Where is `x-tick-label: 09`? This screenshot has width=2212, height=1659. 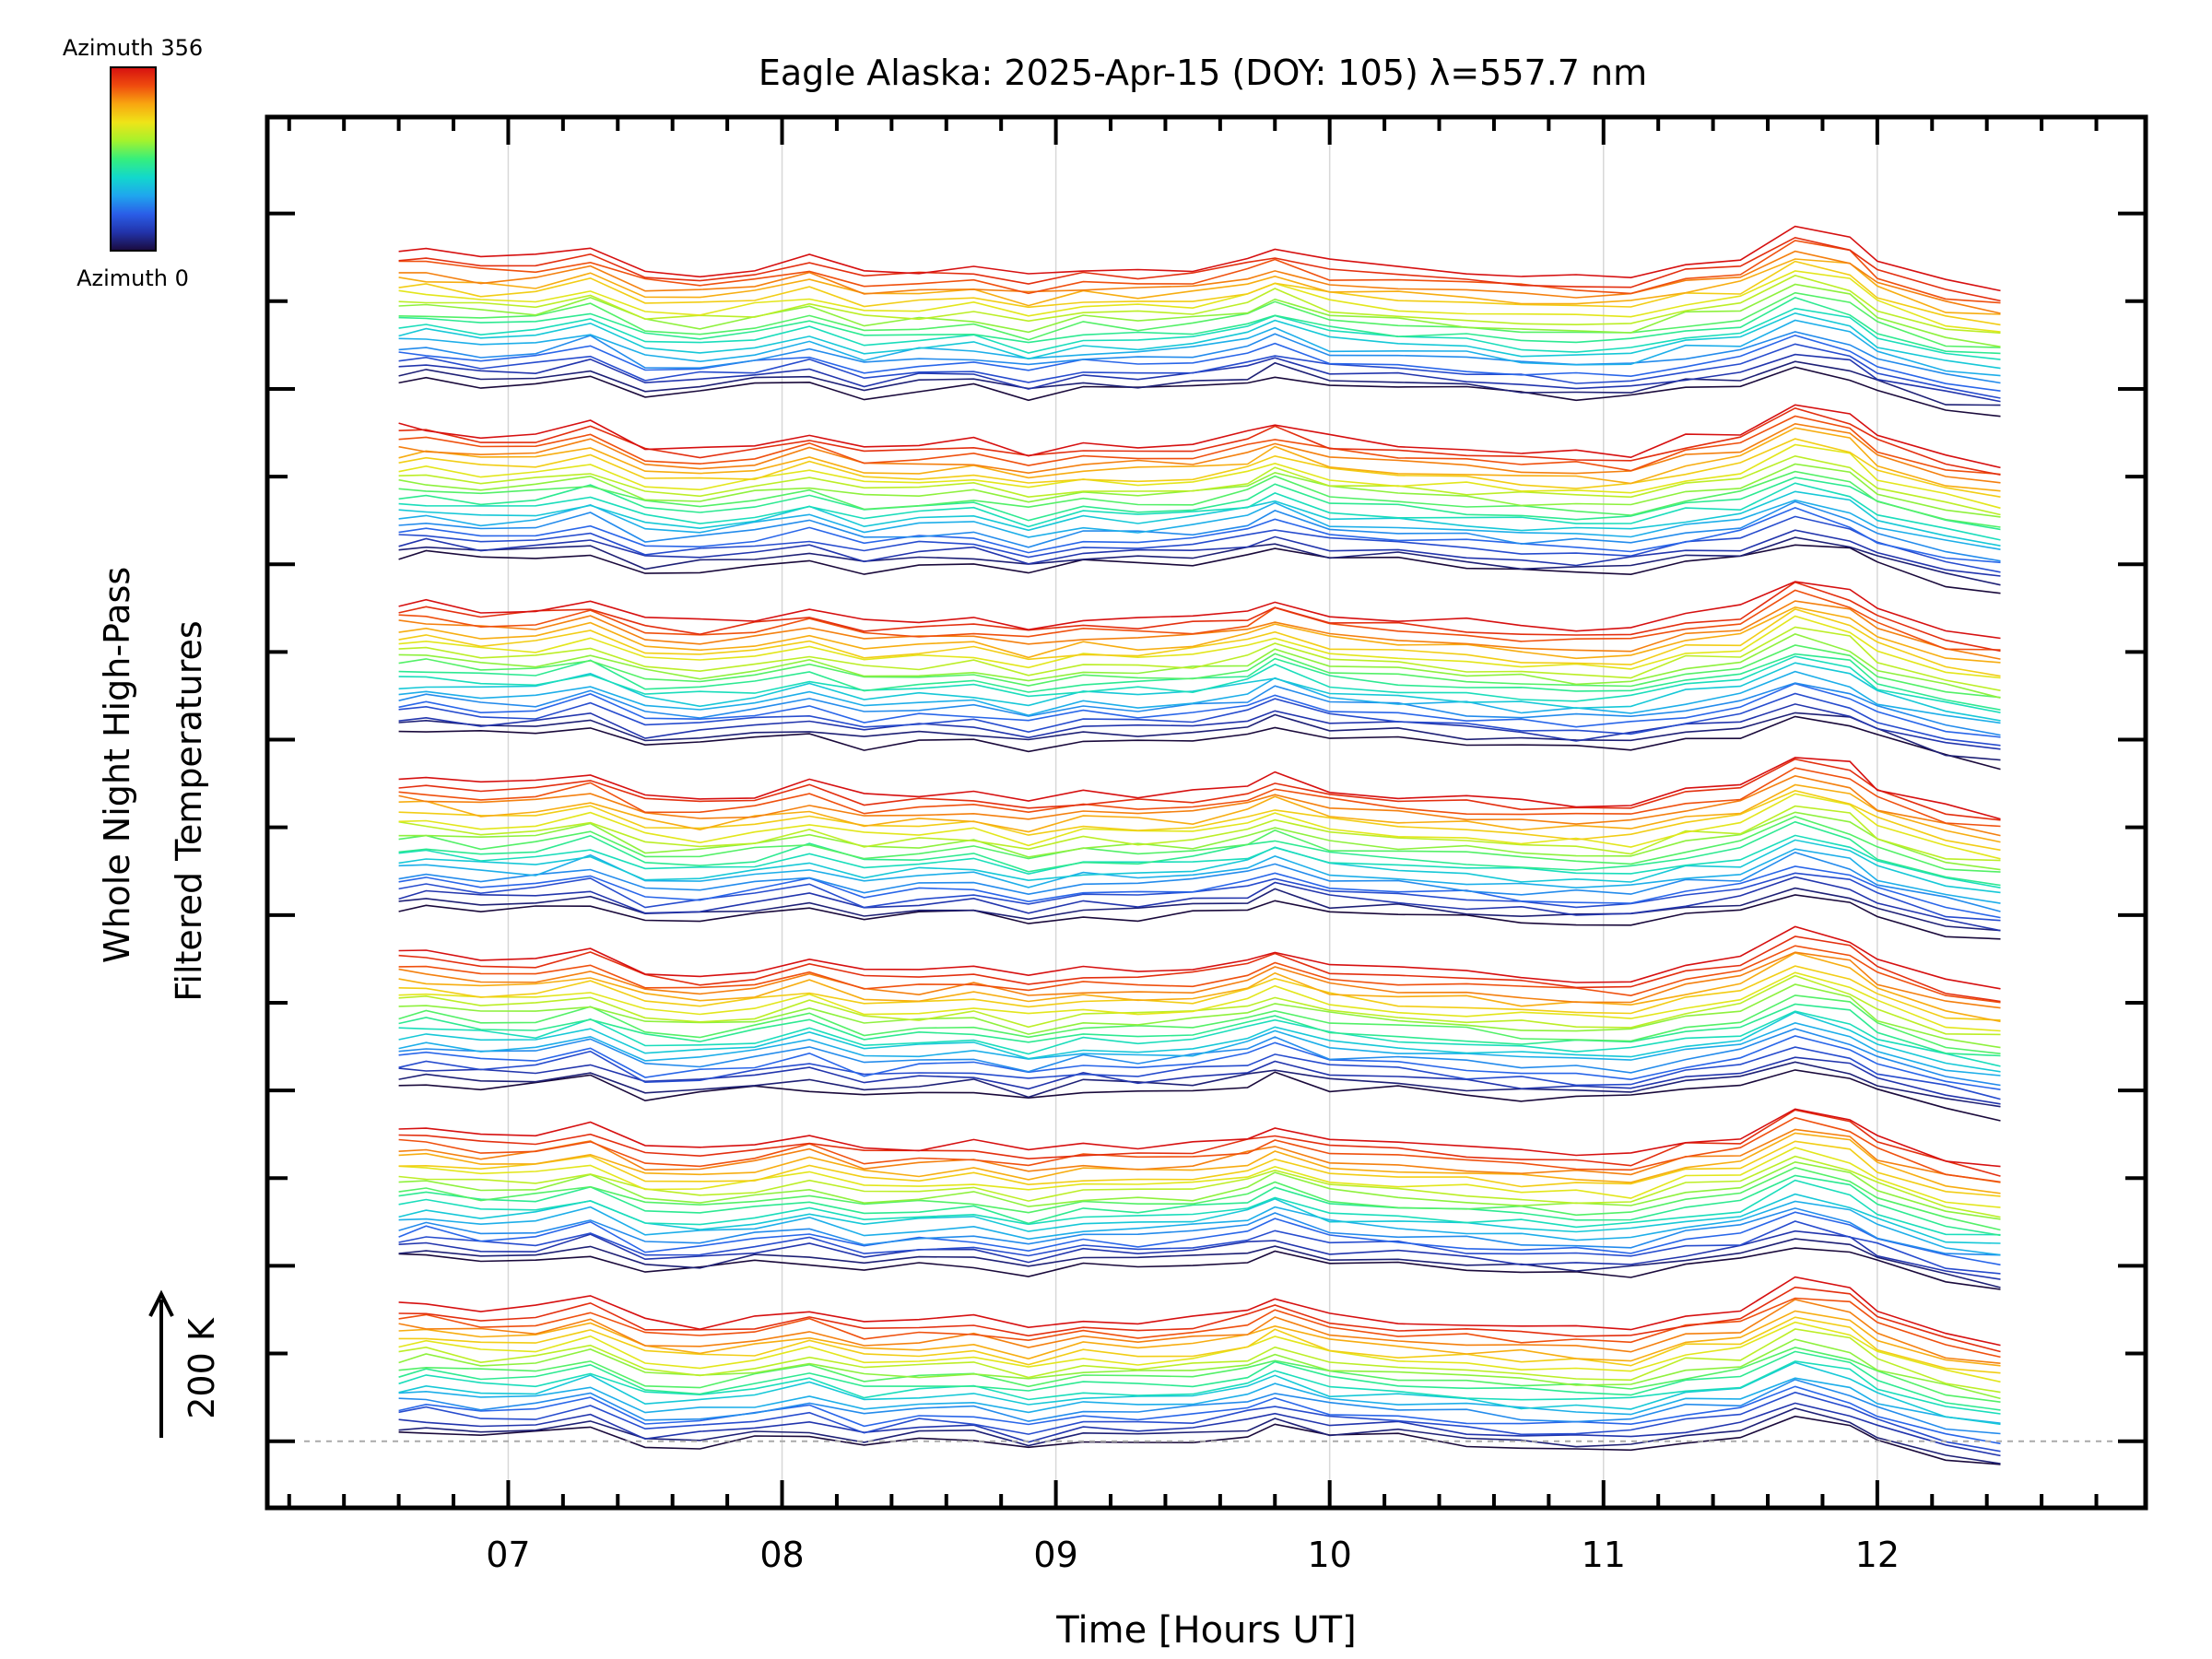
x-tick-label: 09 is located at coordinates (1055, 1555).